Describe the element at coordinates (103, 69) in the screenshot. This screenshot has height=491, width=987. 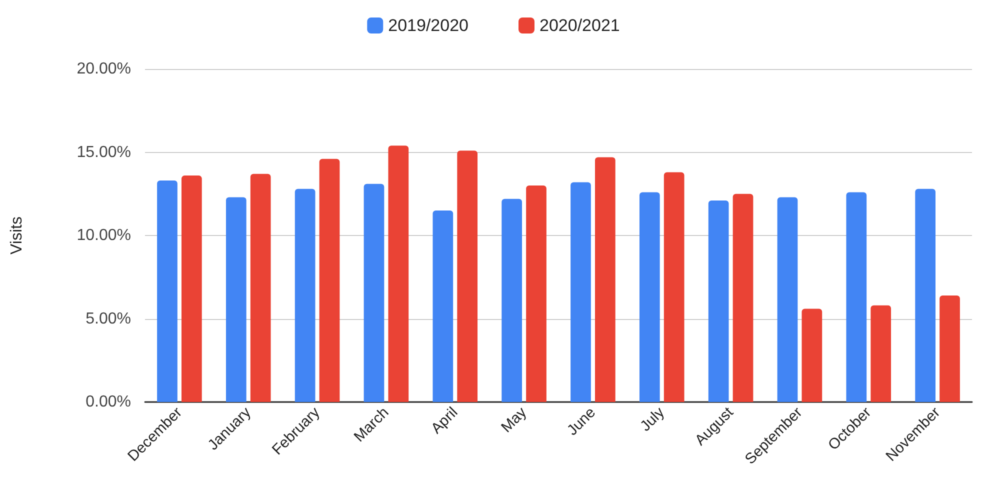
I see `y-tick-label: 20.00%` at that location.